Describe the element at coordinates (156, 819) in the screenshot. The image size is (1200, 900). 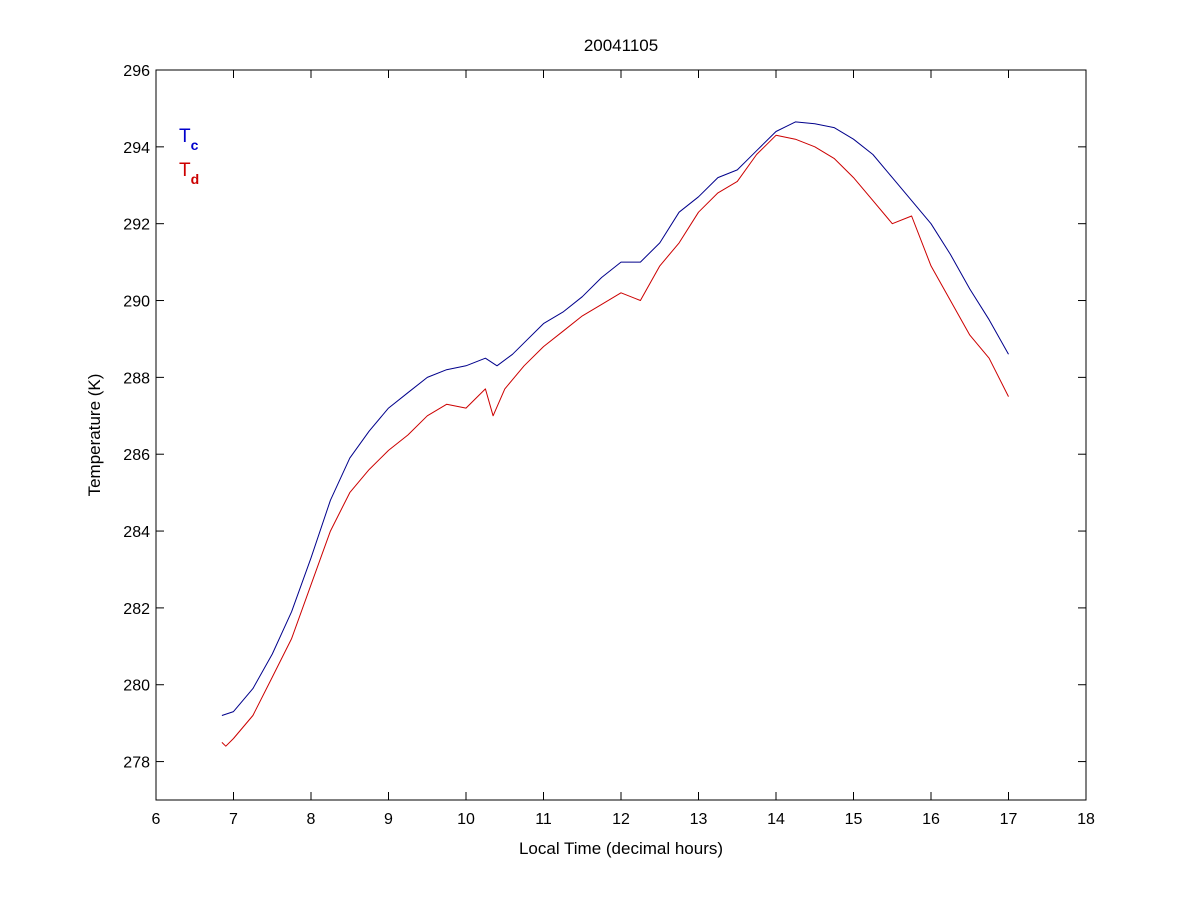
I see `x-tick-label: 6` at that location.